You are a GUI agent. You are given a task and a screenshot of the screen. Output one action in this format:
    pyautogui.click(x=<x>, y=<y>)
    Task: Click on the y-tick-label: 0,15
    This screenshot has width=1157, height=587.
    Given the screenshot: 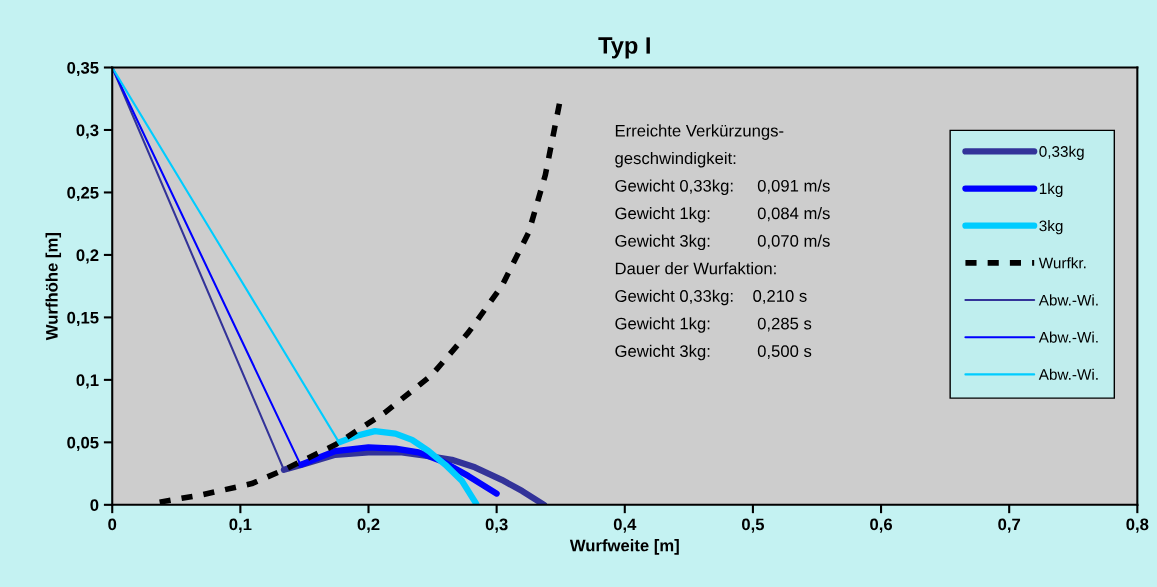 What is the action you would take?
    pyautogui.click(x=83, y=319)
    